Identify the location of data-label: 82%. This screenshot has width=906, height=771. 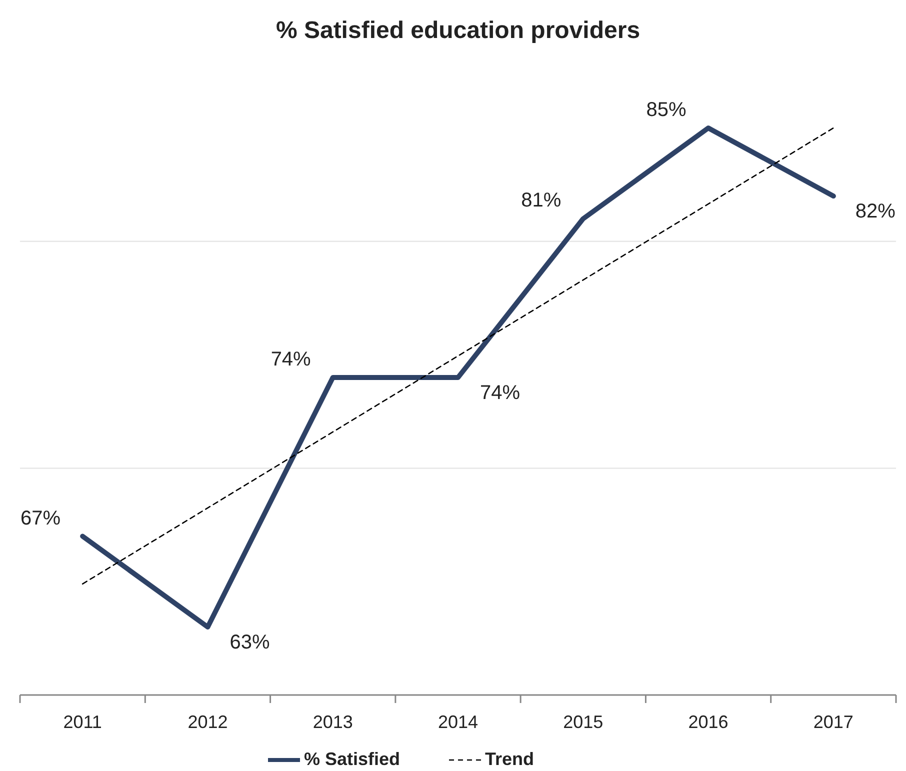
(875, 211).